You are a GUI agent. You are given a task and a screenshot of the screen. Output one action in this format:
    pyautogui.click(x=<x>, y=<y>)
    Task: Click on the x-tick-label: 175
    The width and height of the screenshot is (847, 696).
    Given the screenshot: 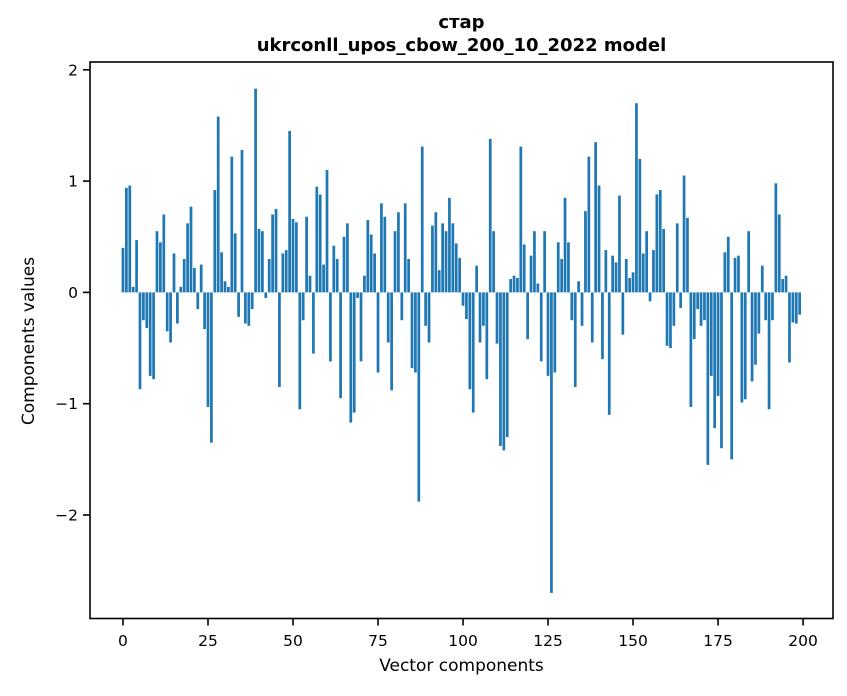 What is the action you would take?
    pyautogui.click(x=718, y=641)
    